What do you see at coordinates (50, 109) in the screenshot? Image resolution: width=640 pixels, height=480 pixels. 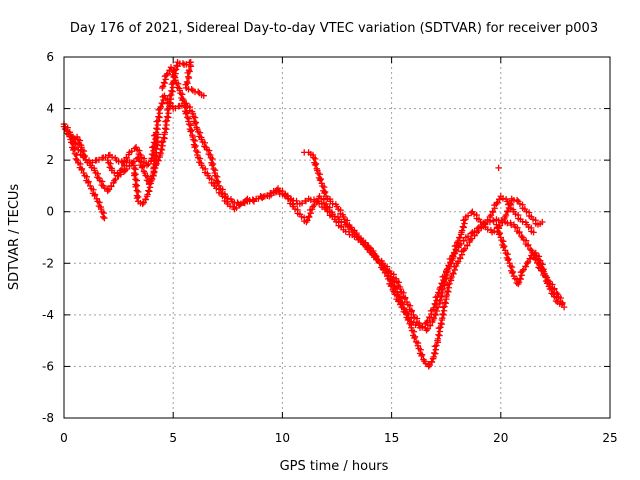 I see `y-tick-label: 4` at bounding box center [50, 109].